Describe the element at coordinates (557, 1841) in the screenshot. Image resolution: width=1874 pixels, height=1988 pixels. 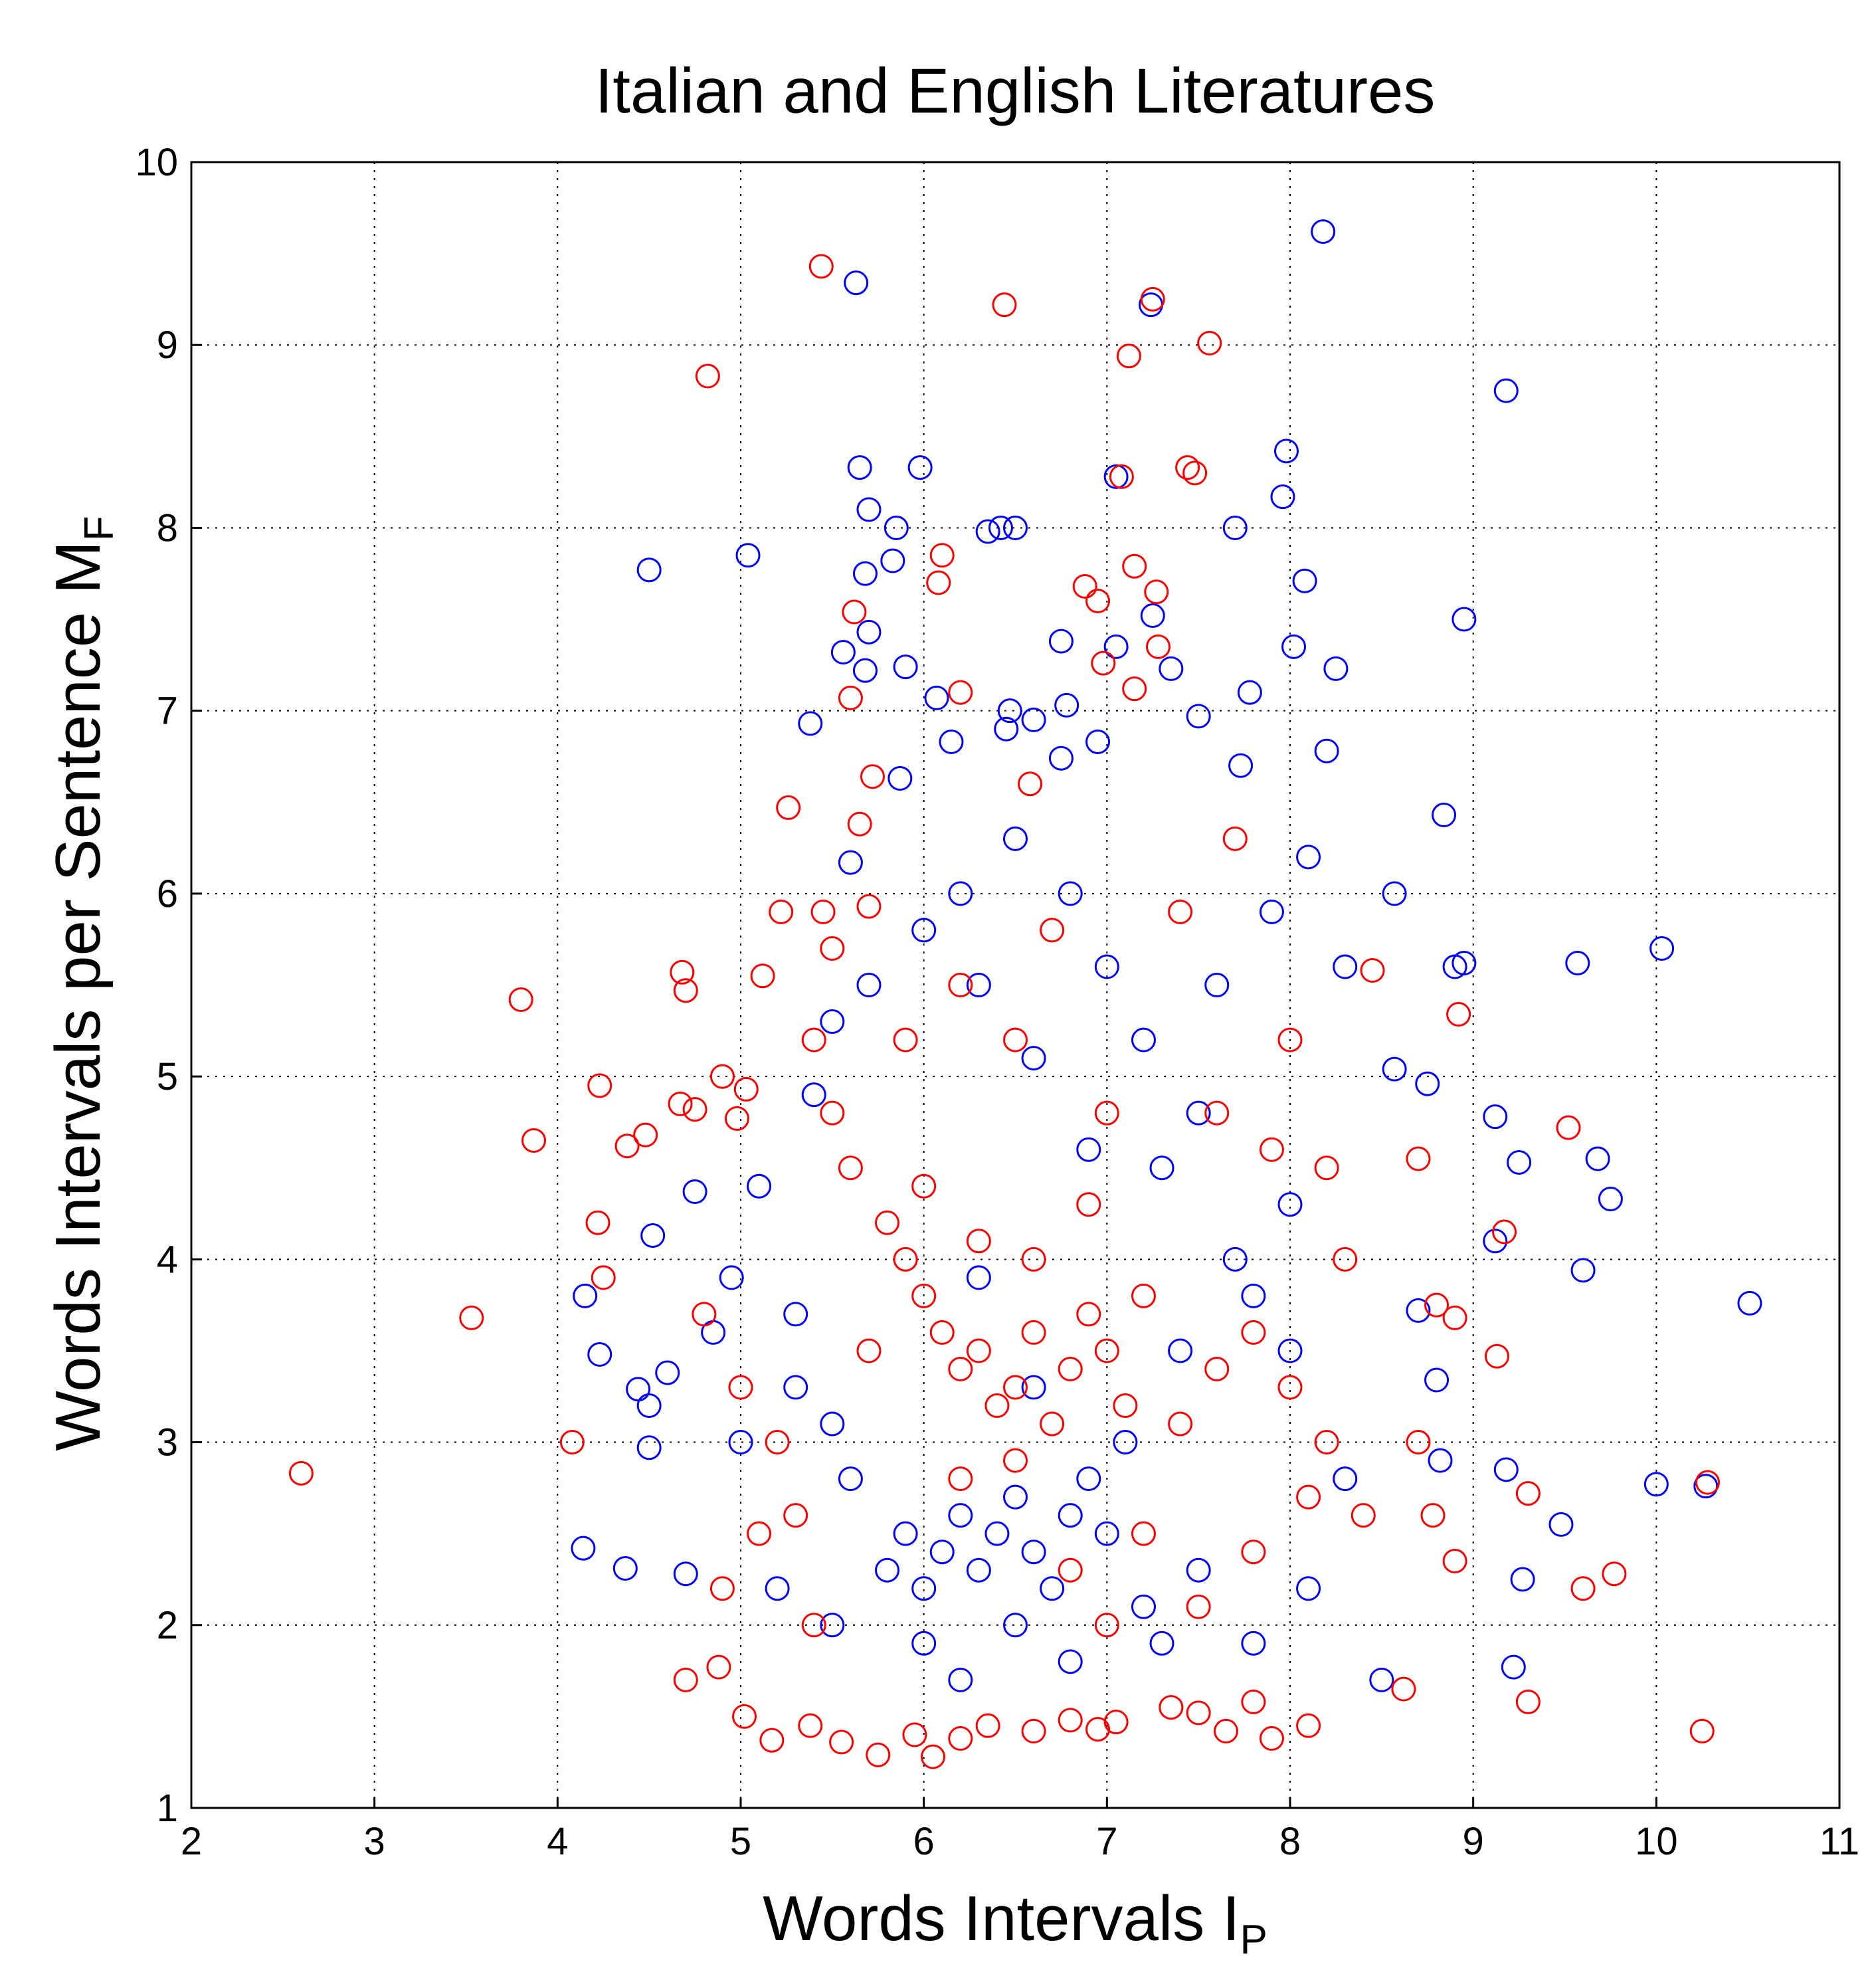
I see `x-tick-label: 4` at that location.